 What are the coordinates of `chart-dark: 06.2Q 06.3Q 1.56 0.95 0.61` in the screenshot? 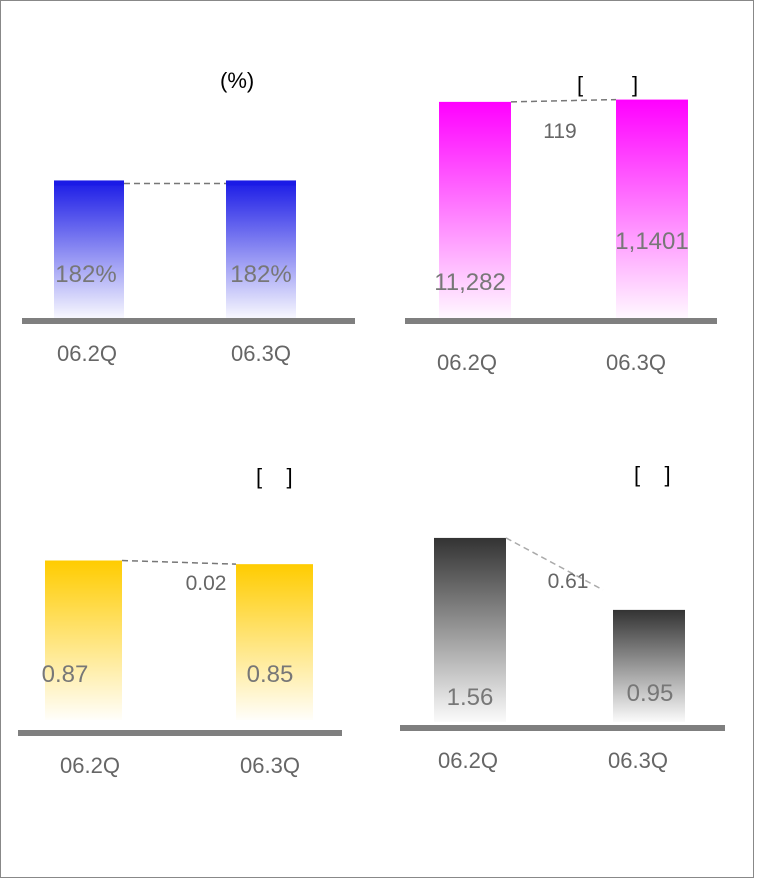 It's located at (562, 655).